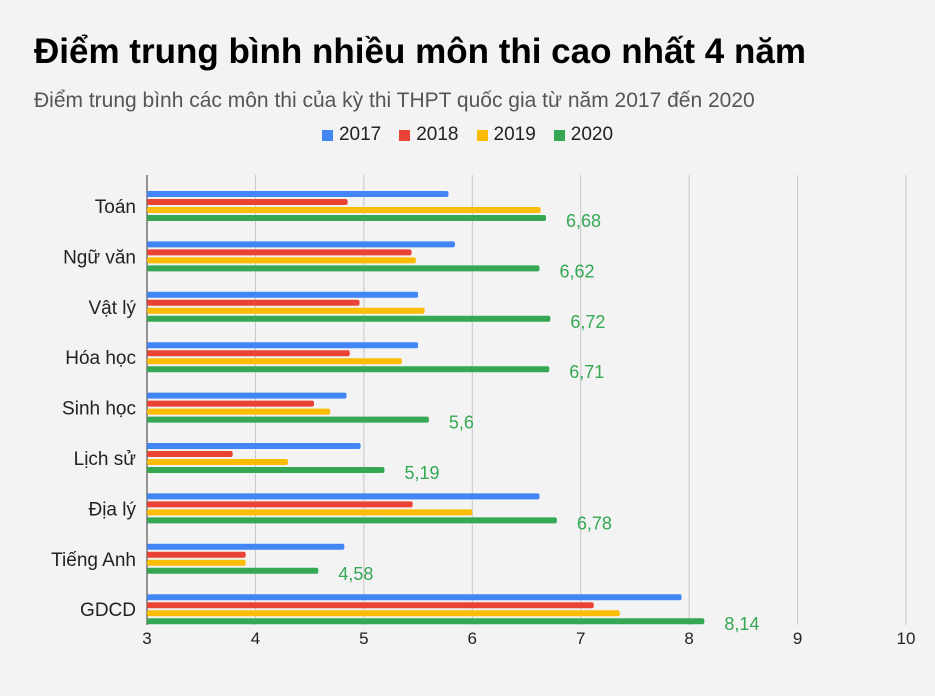  Describe the element at coordinates (906, 638) in the screenshot. I see `x-tick-label: 10` at that location.